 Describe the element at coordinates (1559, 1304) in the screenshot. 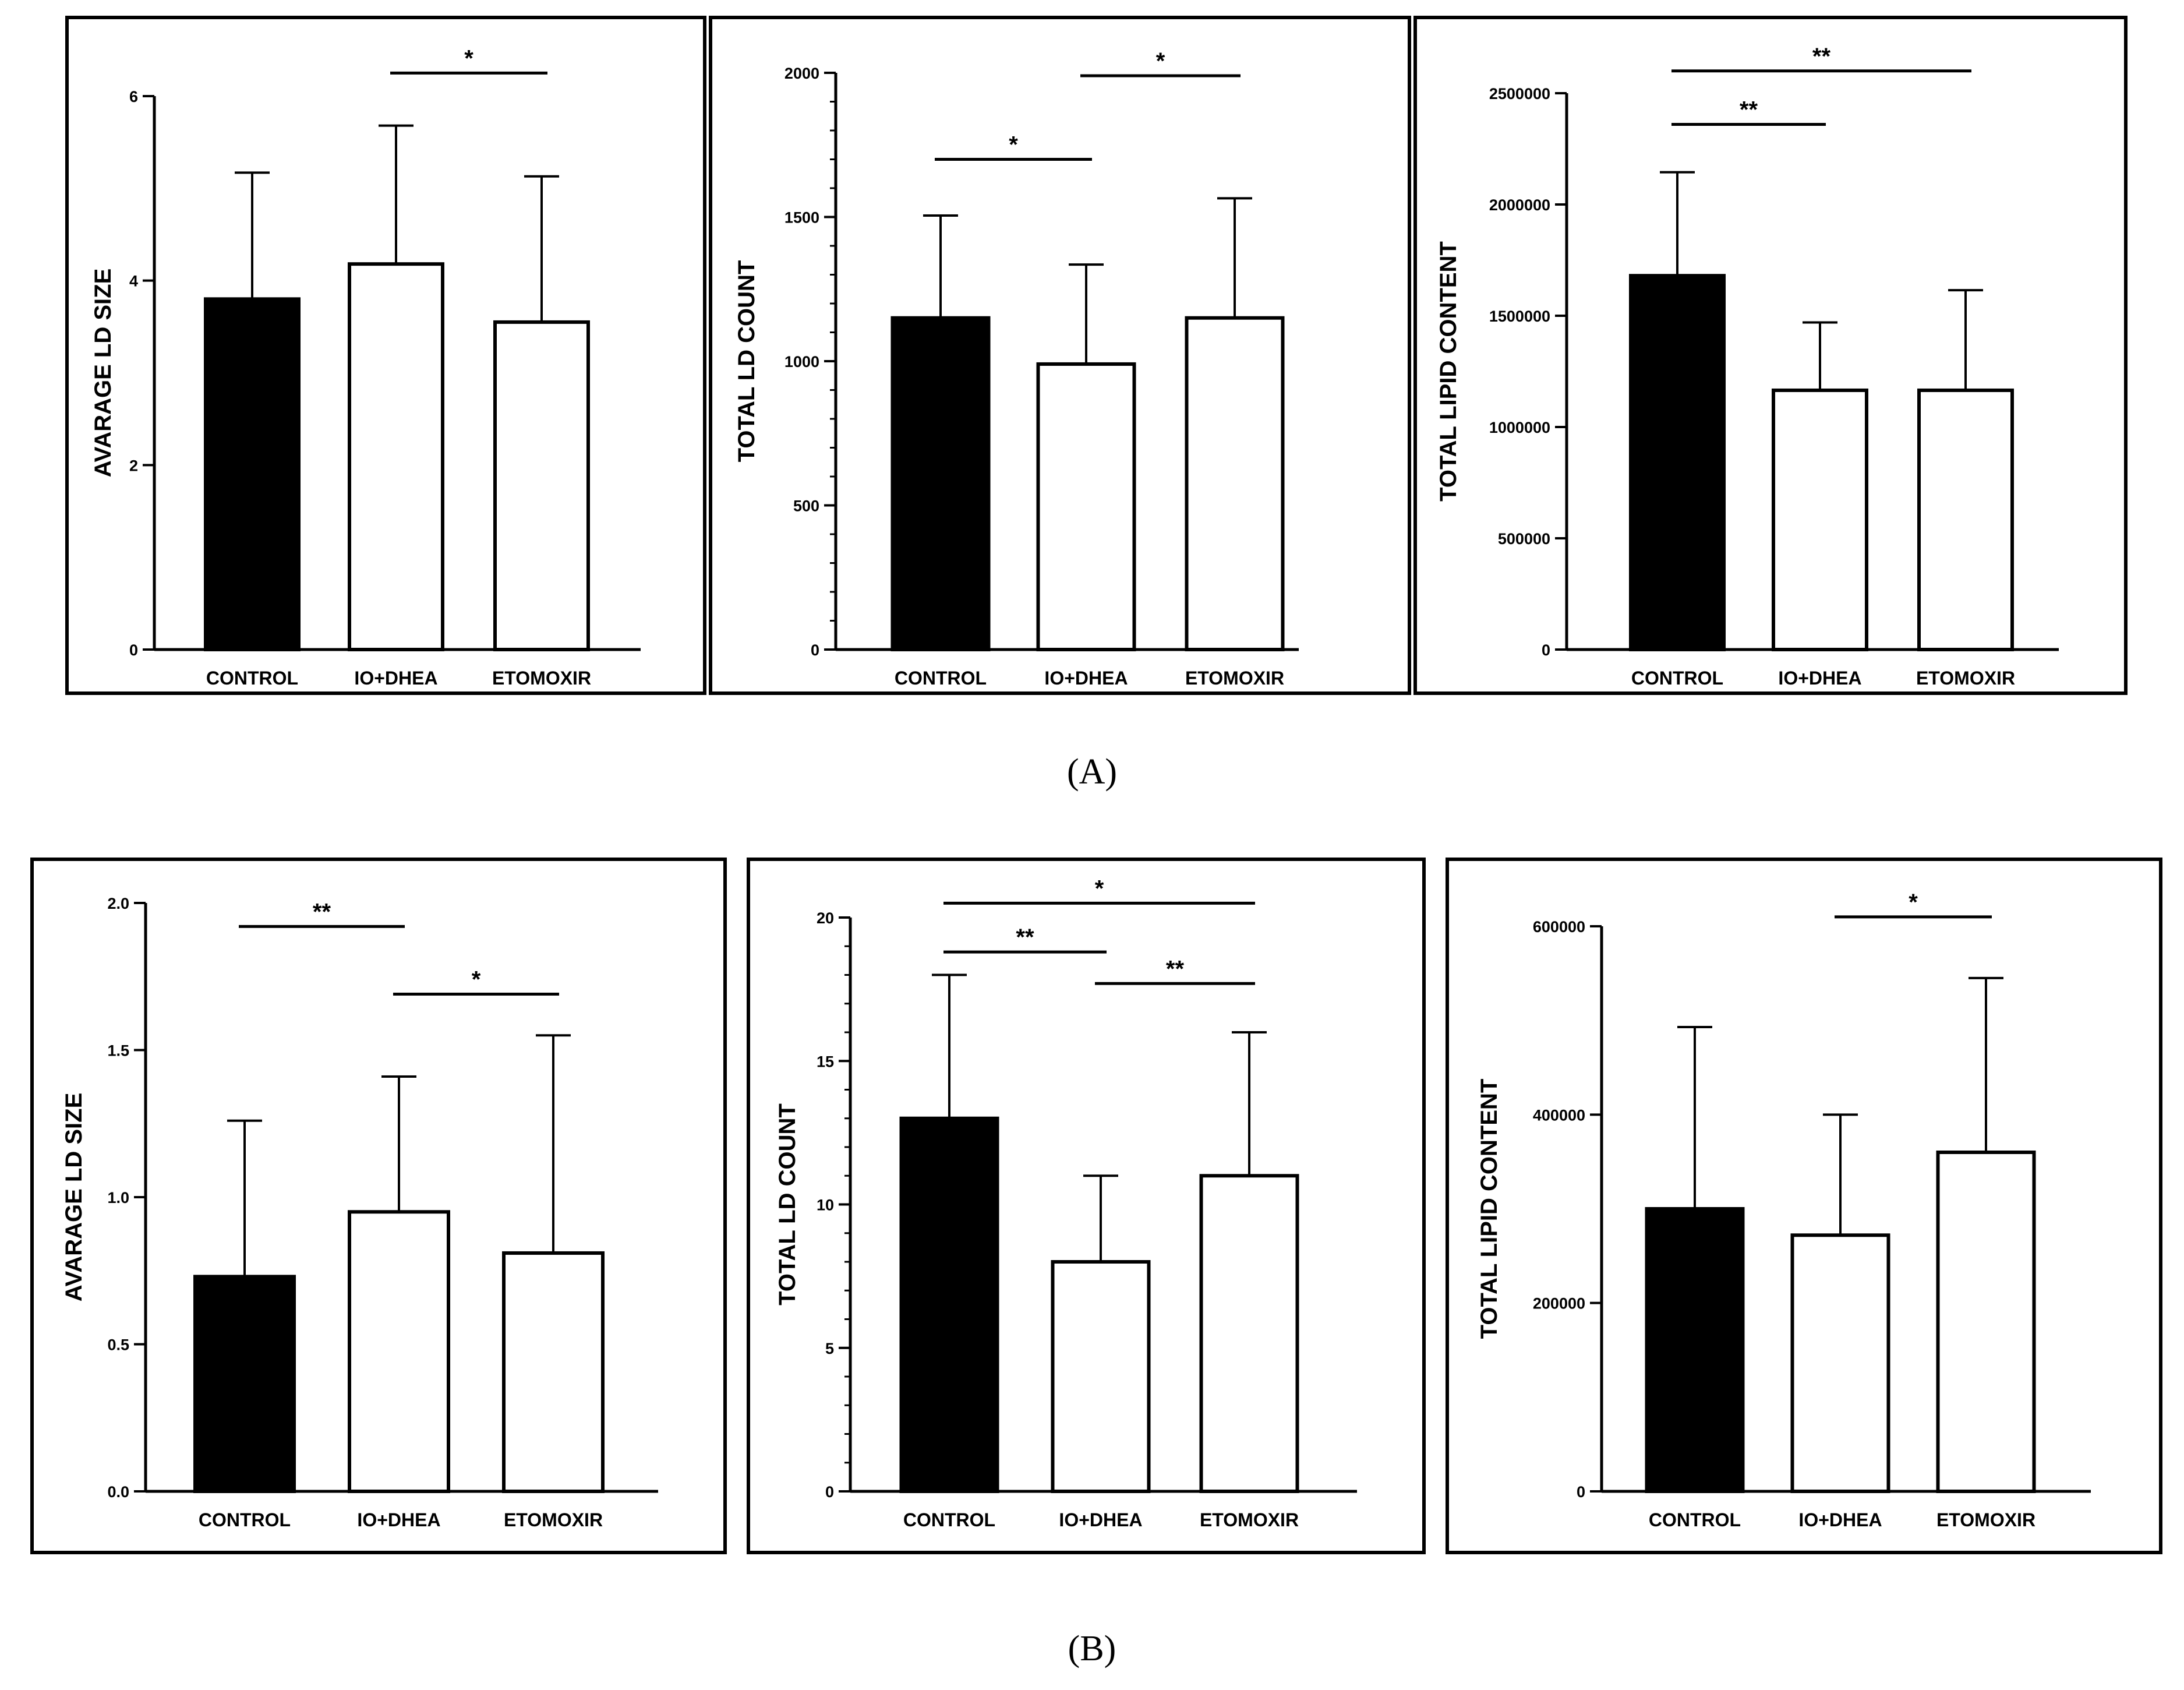

I see `y-tick-label: 200000` at that location.